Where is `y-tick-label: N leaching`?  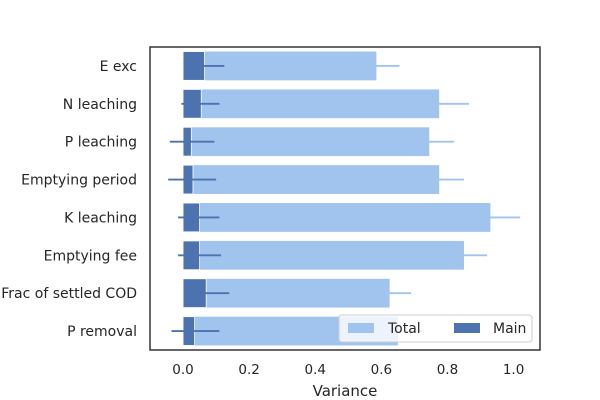
y-tick-label: N leaching is located at coordinates (100, 105).